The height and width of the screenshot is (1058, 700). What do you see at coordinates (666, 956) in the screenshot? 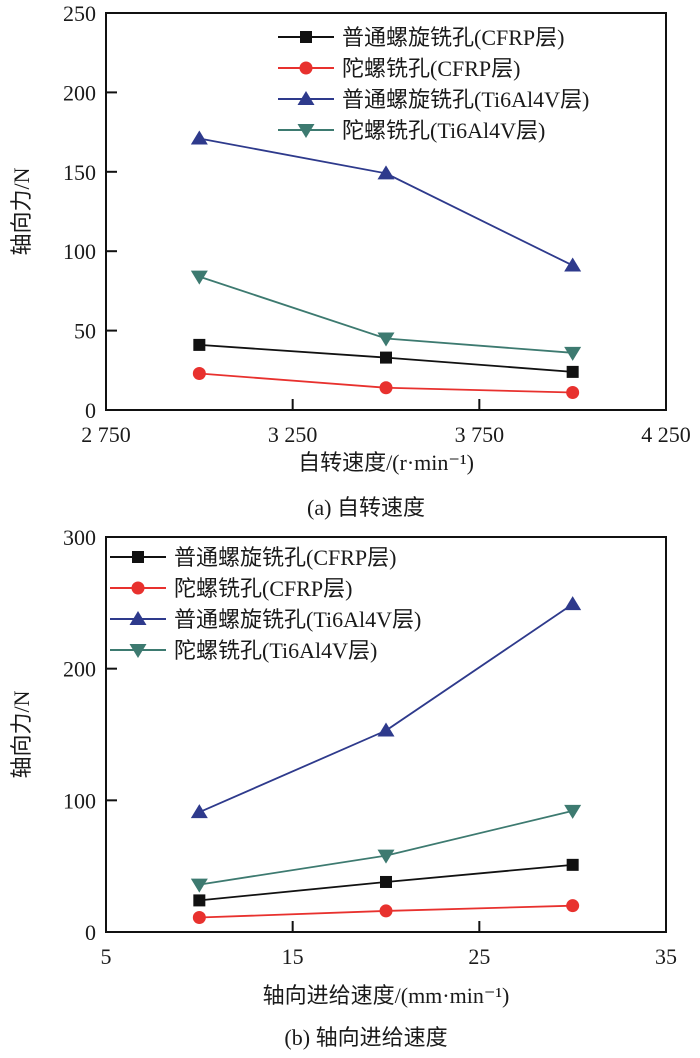
I see `x-tick-label: 35` at bounding box center [666, 956].